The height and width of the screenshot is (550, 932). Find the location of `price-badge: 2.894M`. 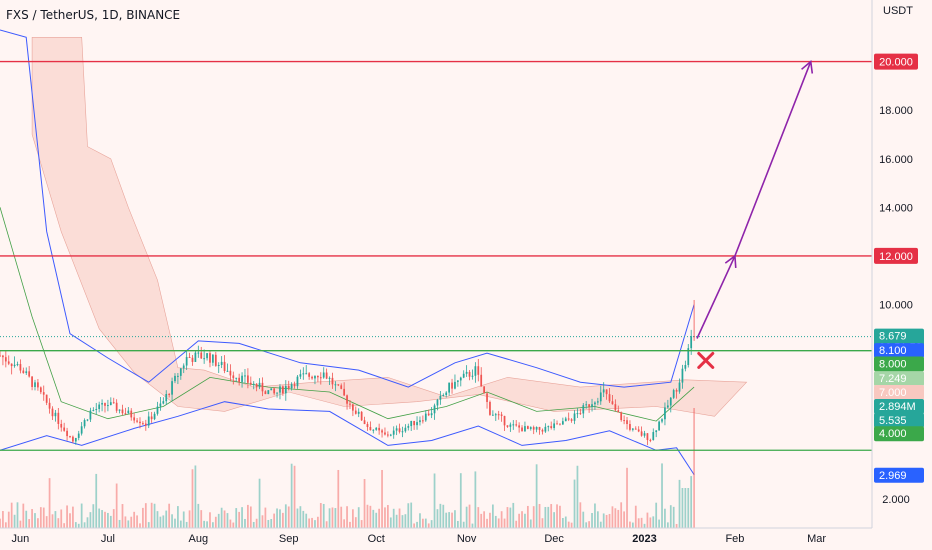

price-badge: 2.894M is located at coordinates (899, 407).